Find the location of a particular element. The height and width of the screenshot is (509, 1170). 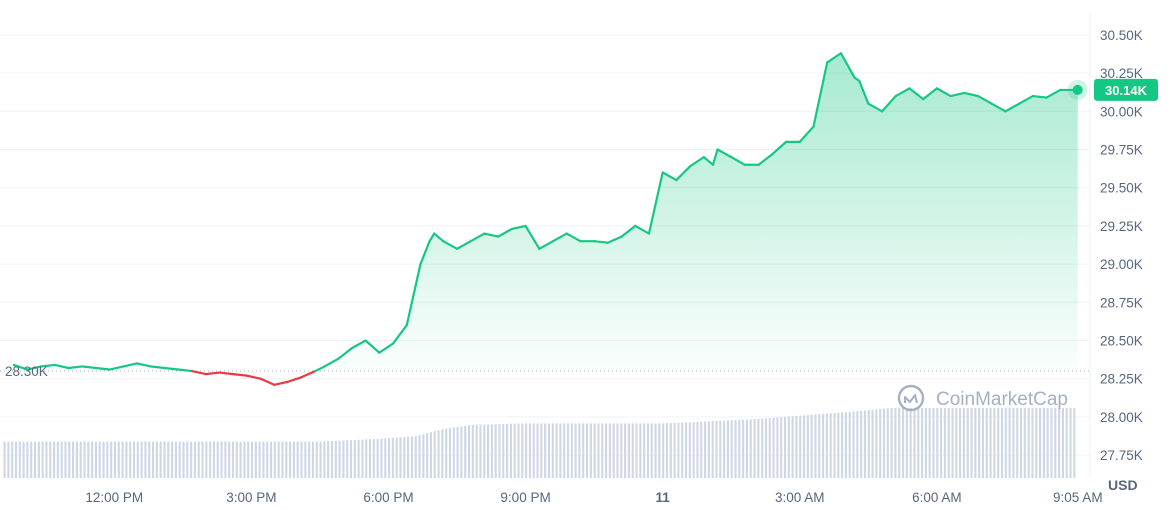

x-tick-label: 9:00 PM is located at coordinates (525, 497).